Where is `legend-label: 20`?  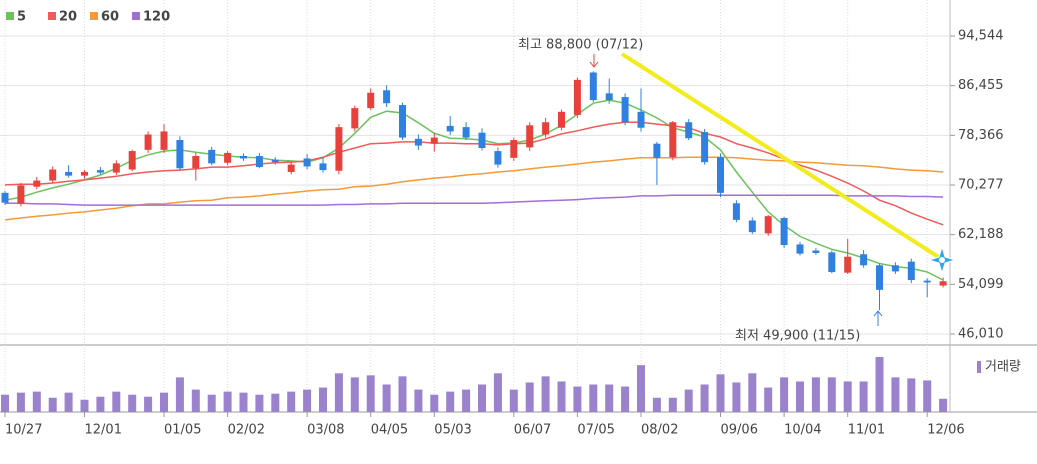
legend-label: 20 is located at coordinates (68, 17).